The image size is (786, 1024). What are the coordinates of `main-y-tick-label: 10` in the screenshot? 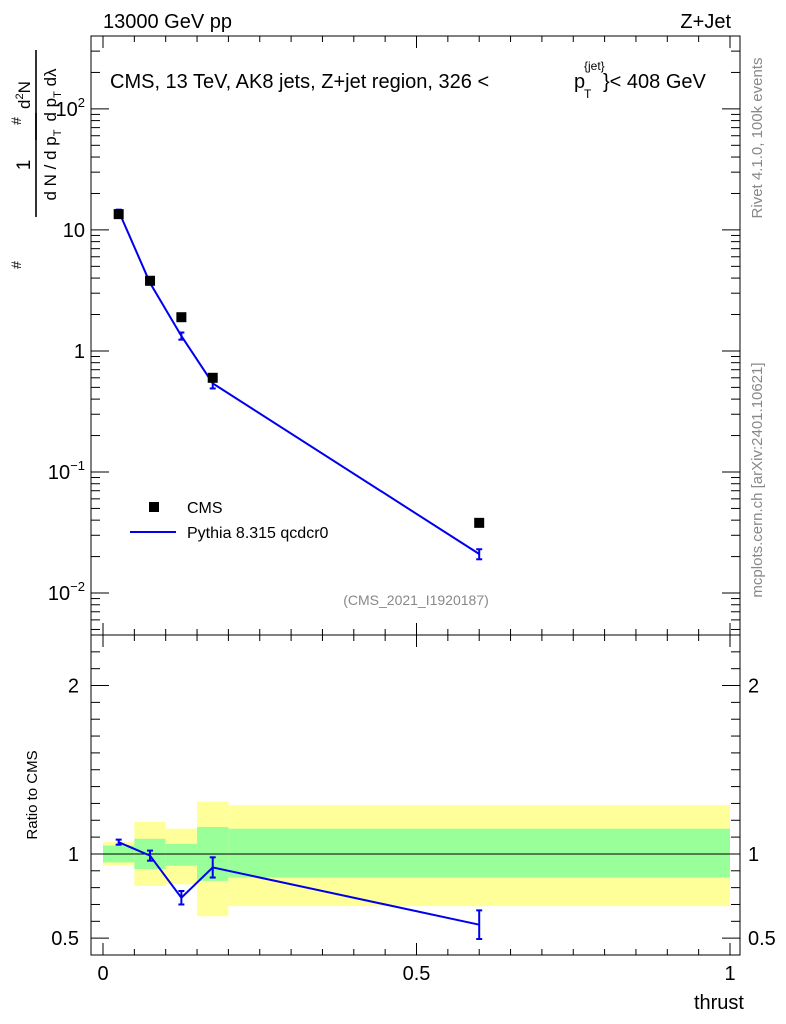 It's located at (74, 231).